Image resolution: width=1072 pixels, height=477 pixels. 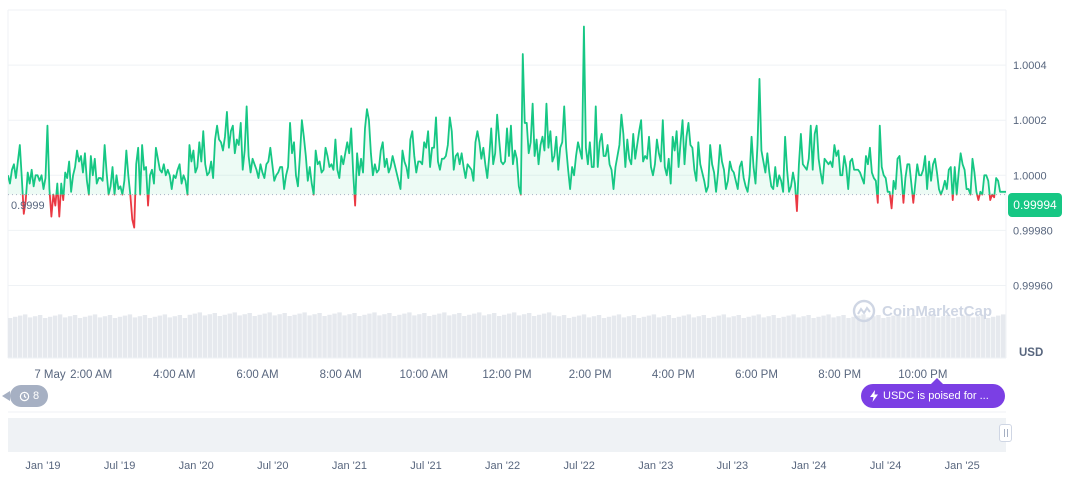 I want to click on x-tick-label: 4:00 PM, so click(x=673, y=375).